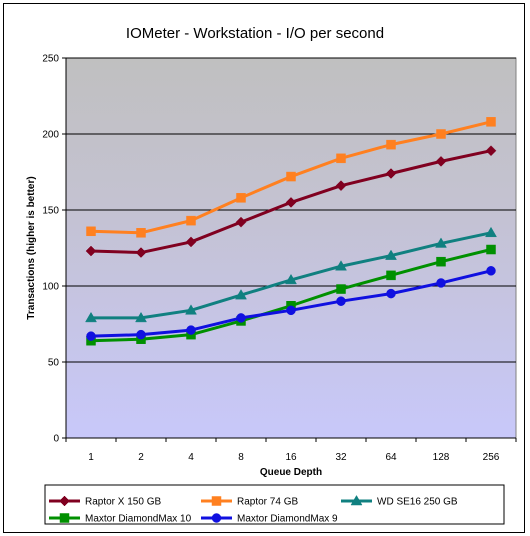 The image size is (530, 536). Describe the element at coordinates (291, 457) in the screenshot. I see `x-tick-label: 16` at that location.